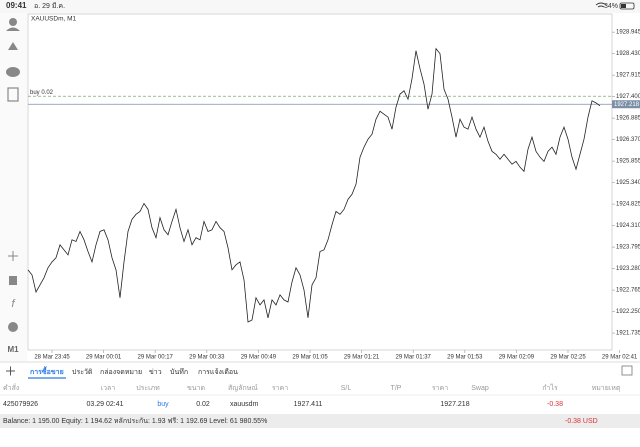 This screenshot has height=447, width=640. Describe the element at coordinates (627, 6) in the screenshot. I see `battery-icon` at that location.